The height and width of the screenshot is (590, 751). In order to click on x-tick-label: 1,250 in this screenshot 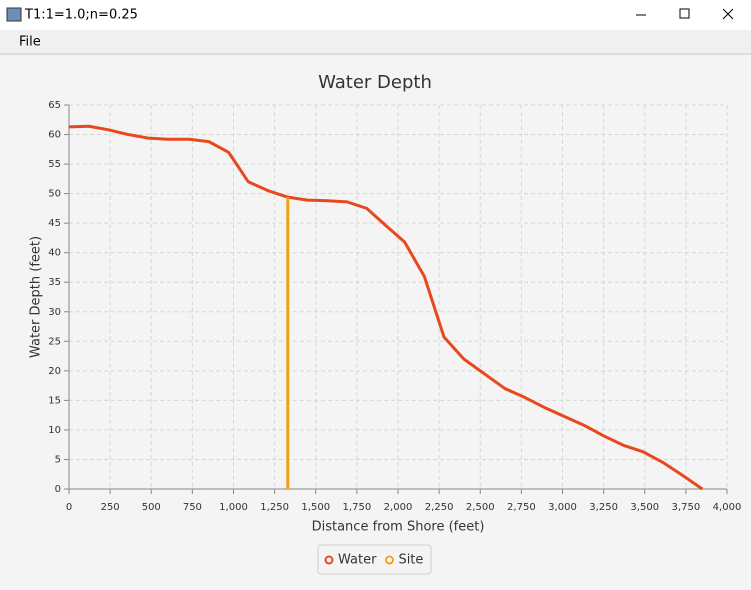, I will do `click(274, 507)`.